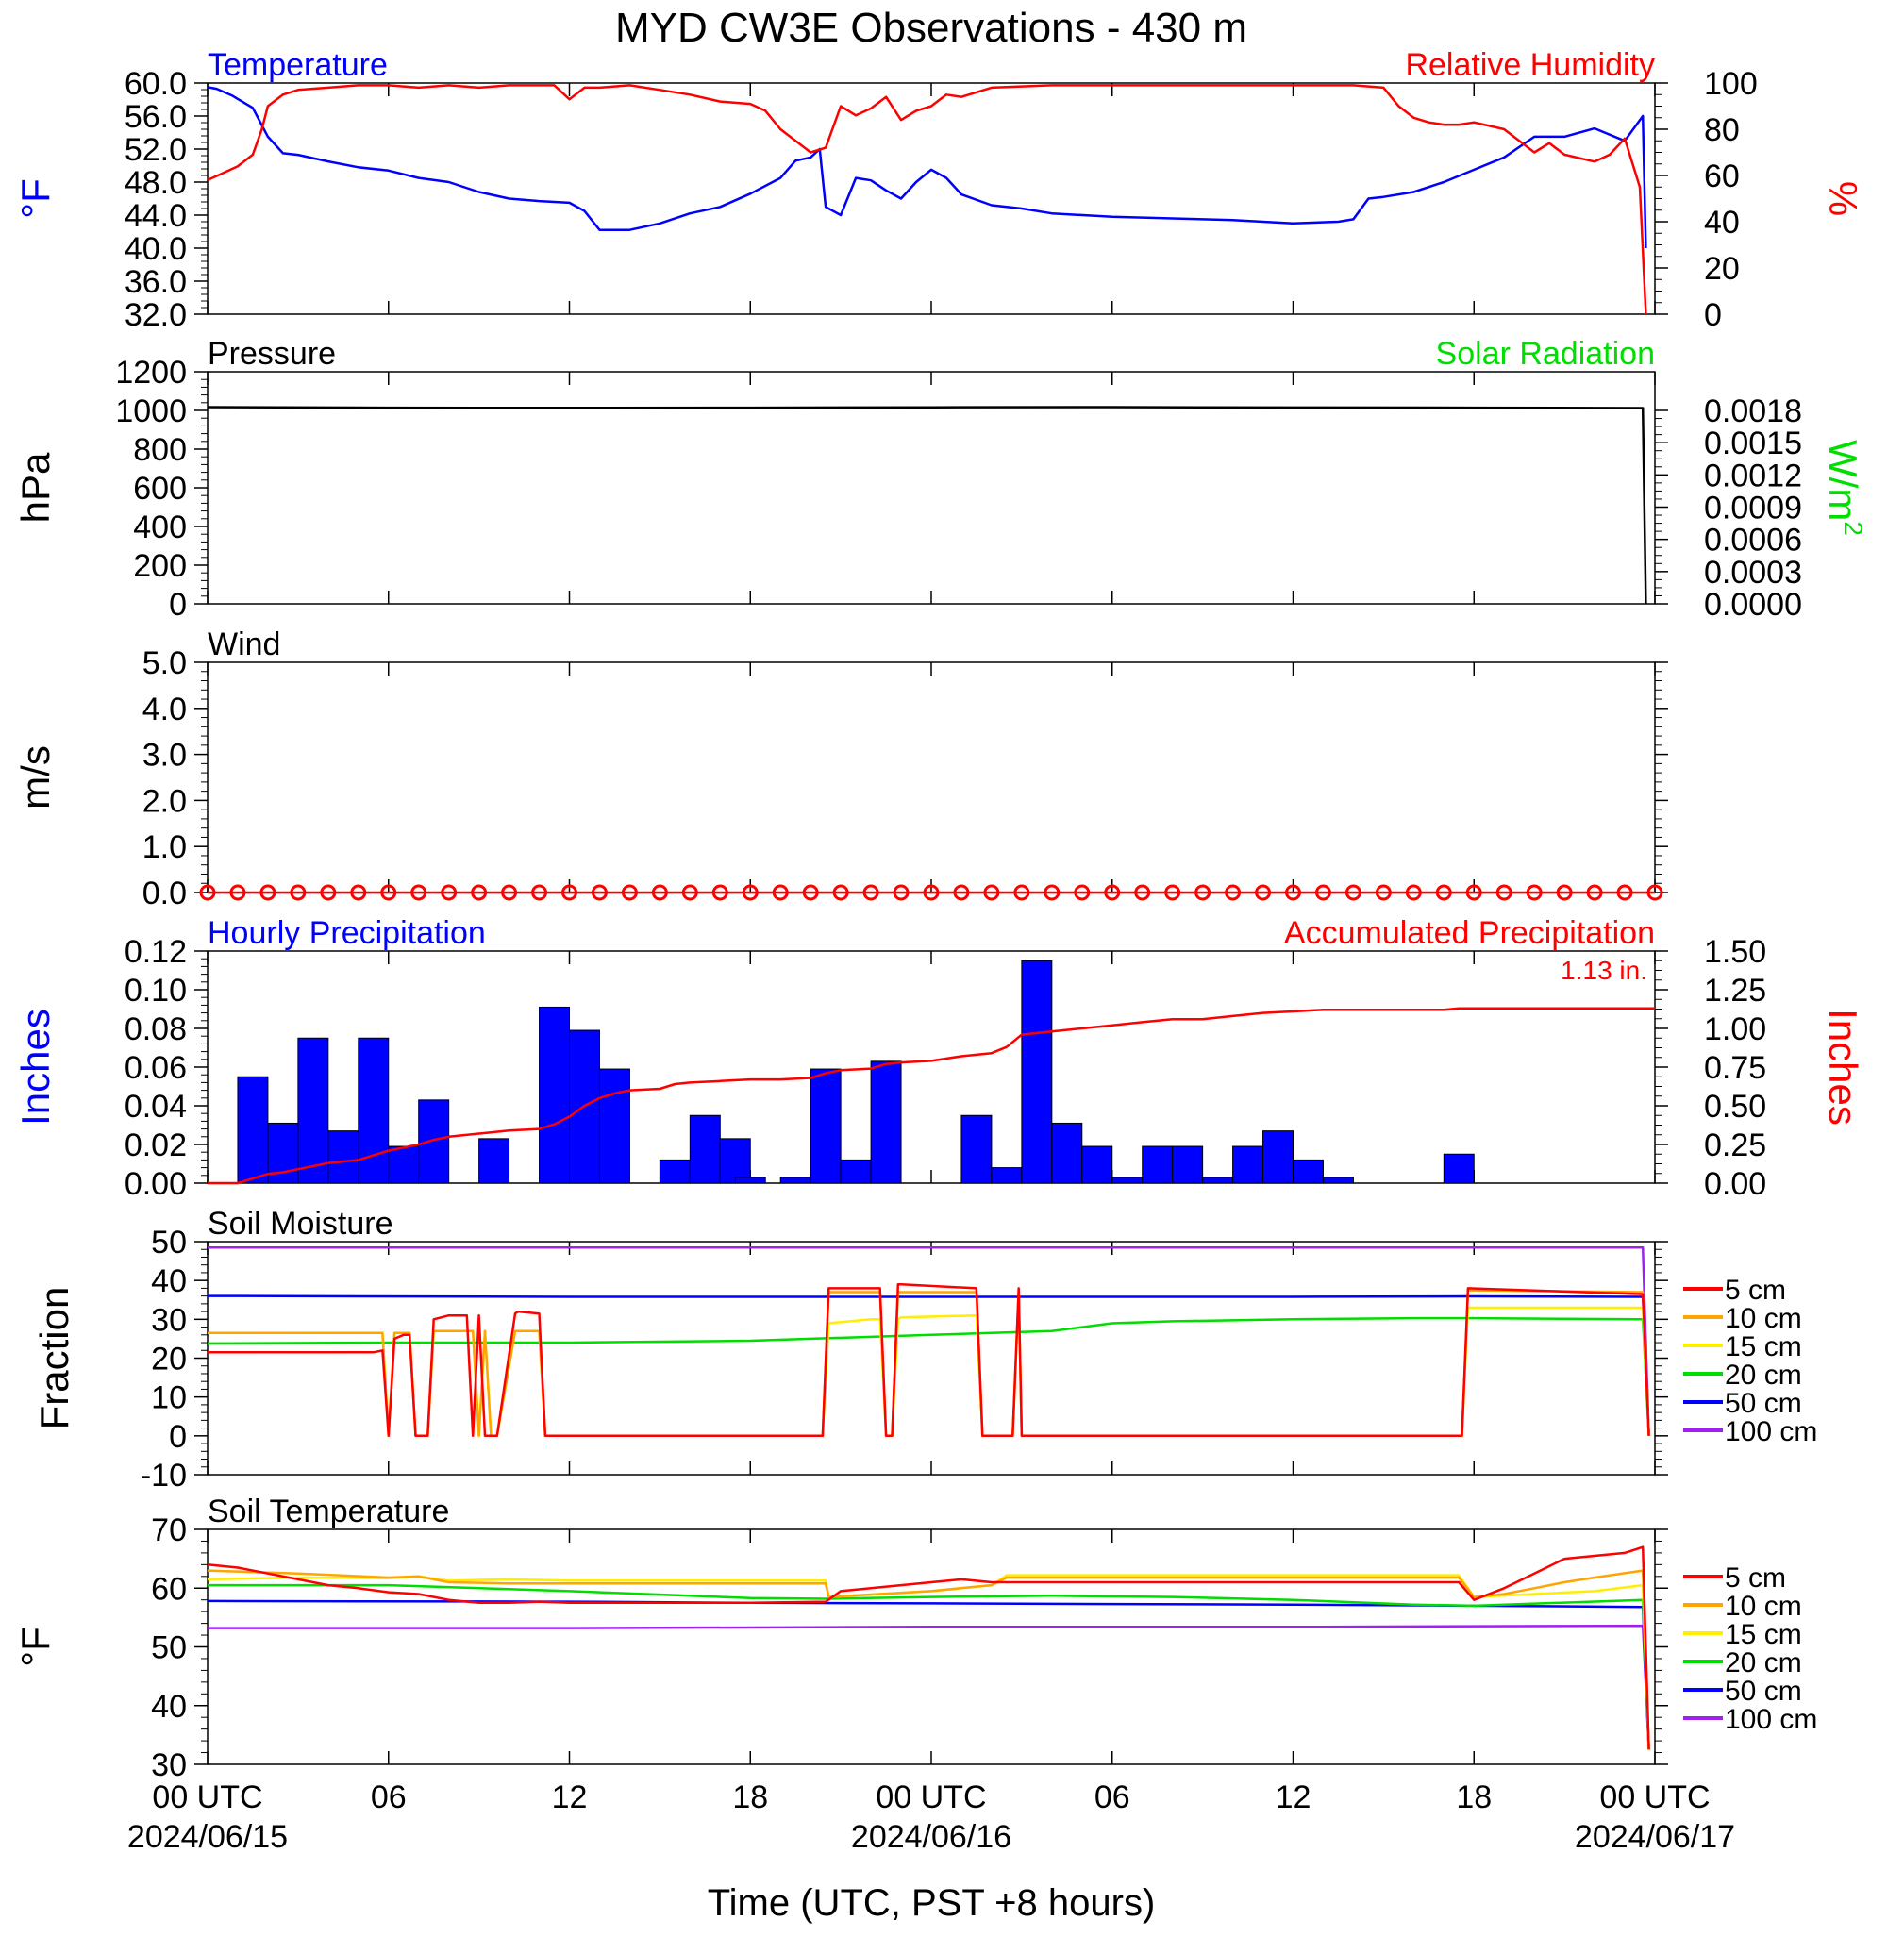 The height and width of the screenshot is (1937, 1904). Describe the element at coordinates (164, 801) in the screenshot. I see `y-tick-label-left: 2.0` at that location.